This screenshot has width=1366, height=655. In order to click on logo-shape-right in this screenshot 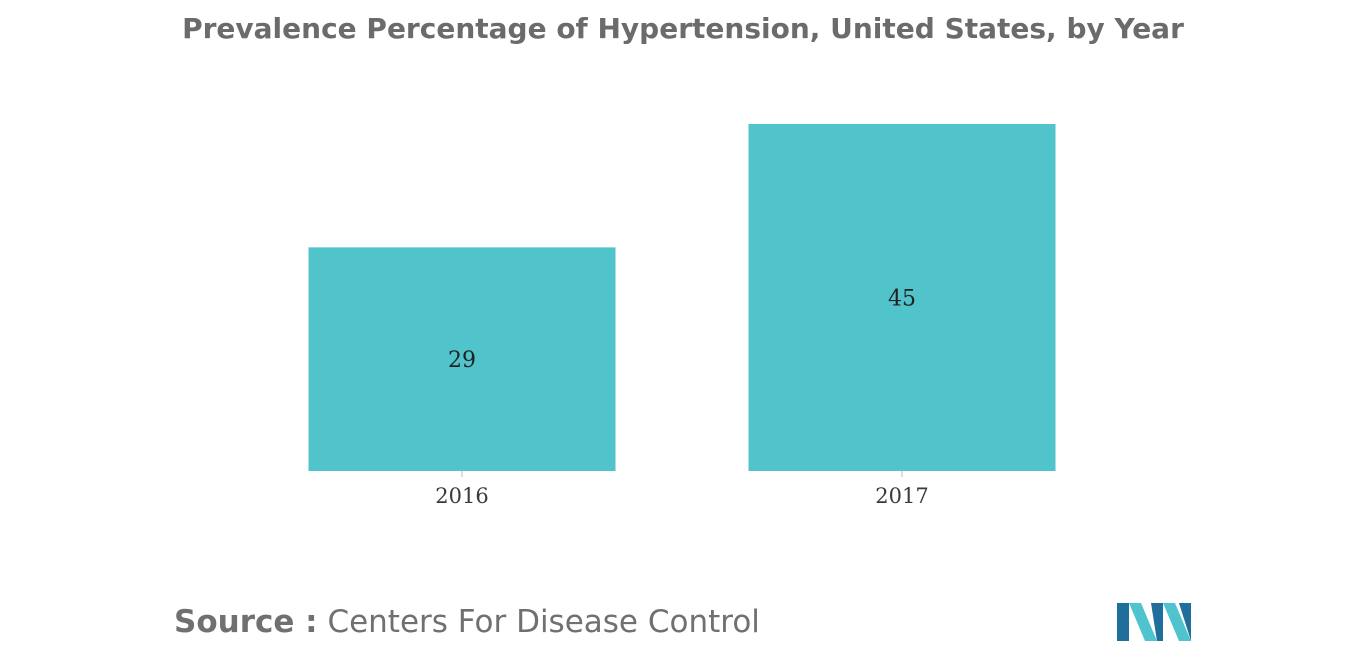, I will do `click(1185, 622)`.